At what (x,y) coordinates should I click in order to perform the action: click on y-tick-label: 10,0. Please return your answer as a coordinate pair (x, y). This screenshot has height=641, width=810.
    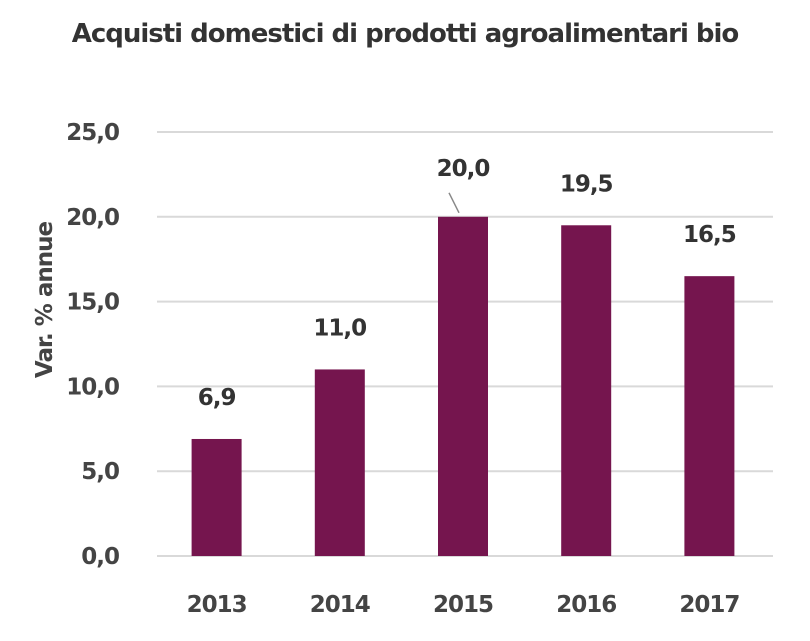
    Looking at the image, I should click on (92, 387).